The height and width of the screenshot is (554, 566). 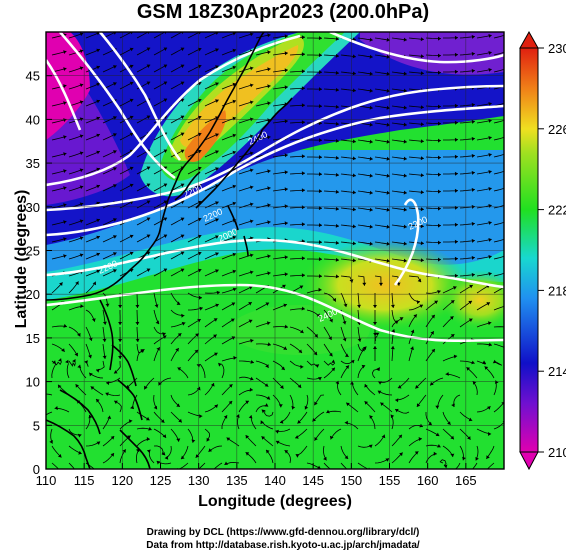 I want to click on x-tick-label: 140, so click(x=275, y=480).